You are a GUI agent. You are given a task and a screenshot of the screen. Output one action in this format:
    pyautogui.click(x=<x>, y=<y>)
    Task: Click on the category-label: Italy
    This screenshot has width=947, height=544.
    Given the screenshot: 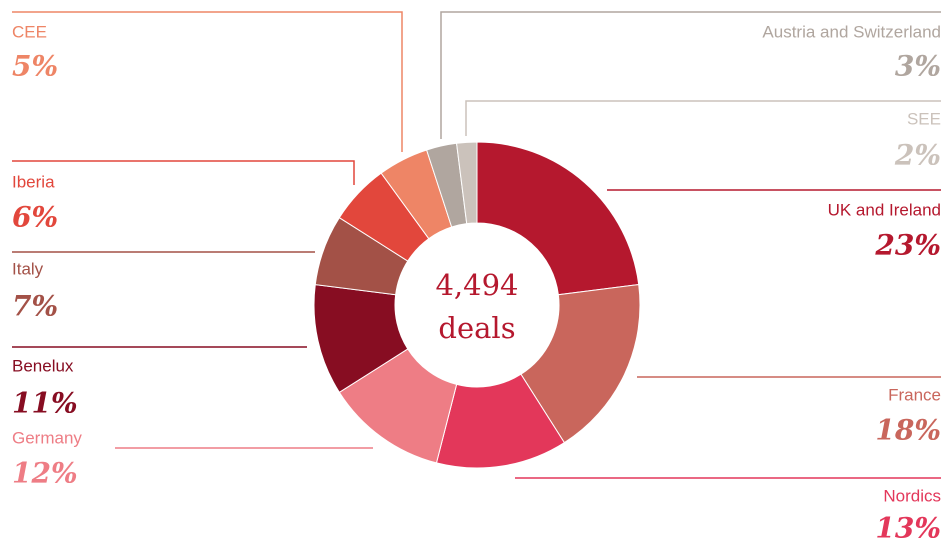 What is the action you would take?
    pyautogui.click(x=28, y=268)
    